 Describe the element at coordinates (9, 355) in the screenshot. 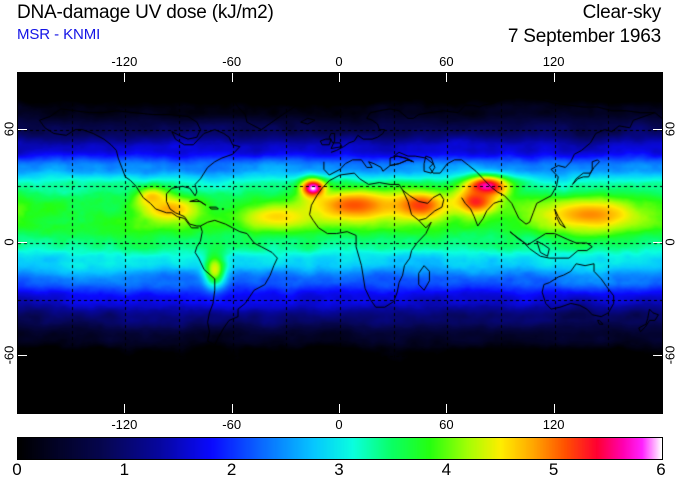

I see `y-axis-label-left: -60` at that location.